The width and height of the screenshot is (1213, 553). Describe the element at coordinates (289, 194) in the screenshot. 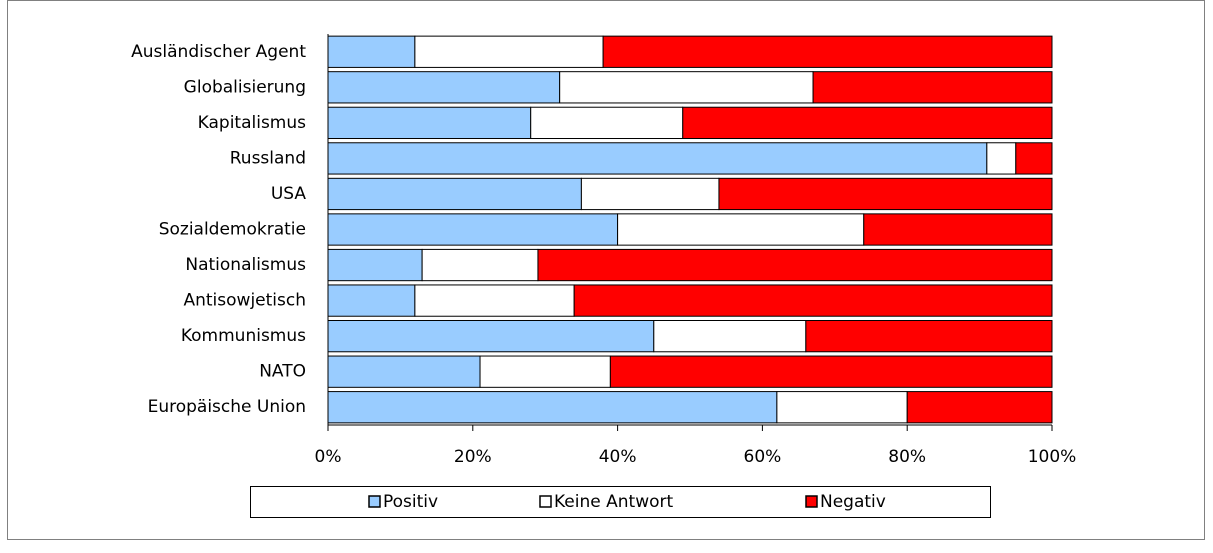

I see `y-tick-label: USA` at that location.